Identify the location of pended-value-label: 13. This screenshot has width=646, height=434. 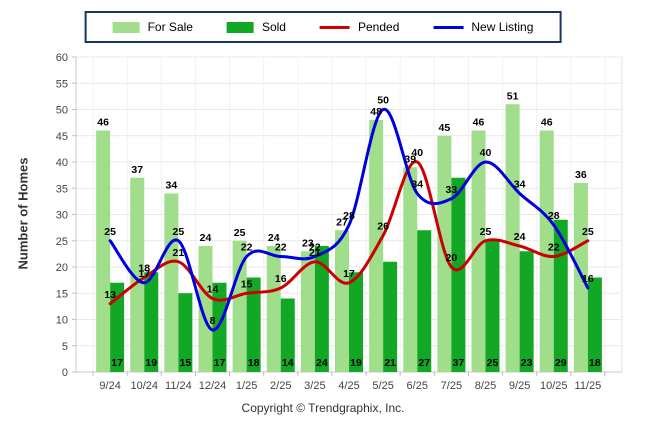
(110, 295).